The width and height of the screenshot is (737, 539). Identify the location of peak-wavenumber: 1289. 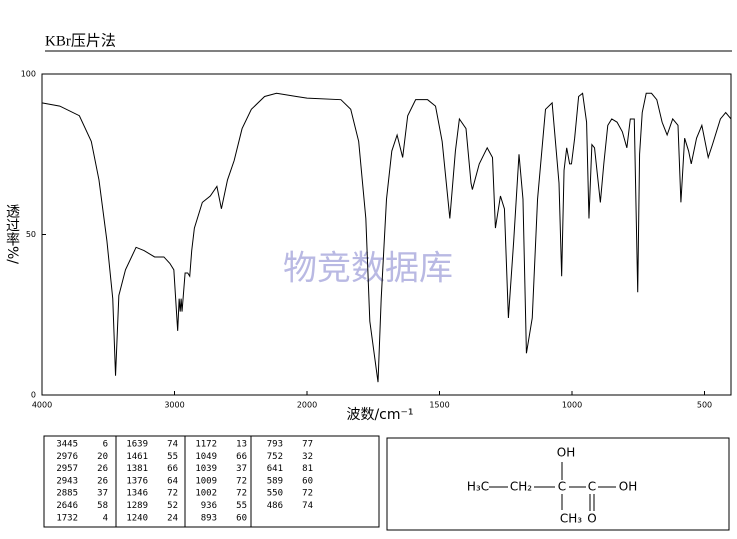
(137, 506).